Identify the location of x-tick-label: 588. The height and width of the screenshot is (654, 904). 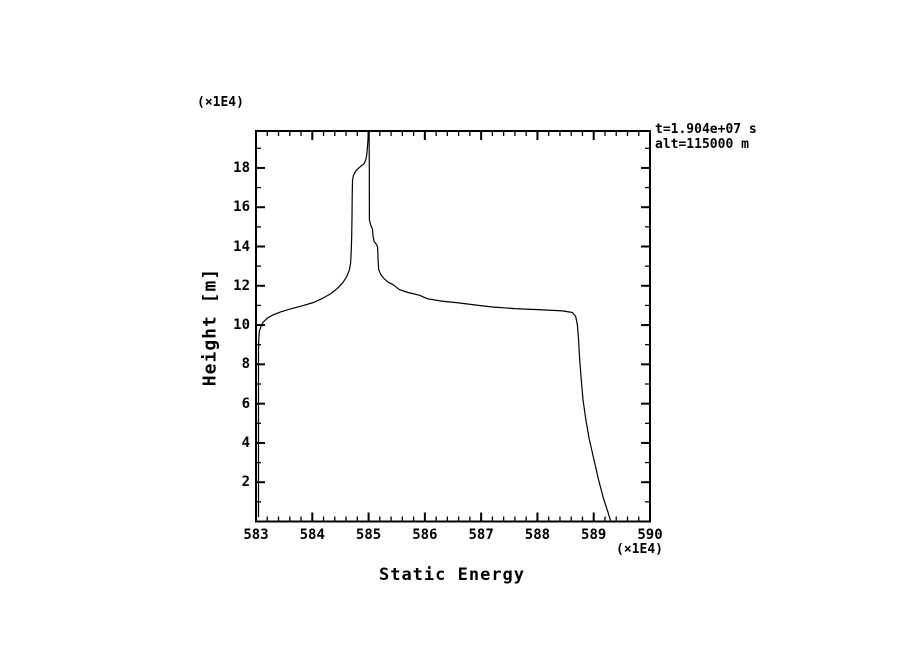
(537, 535).